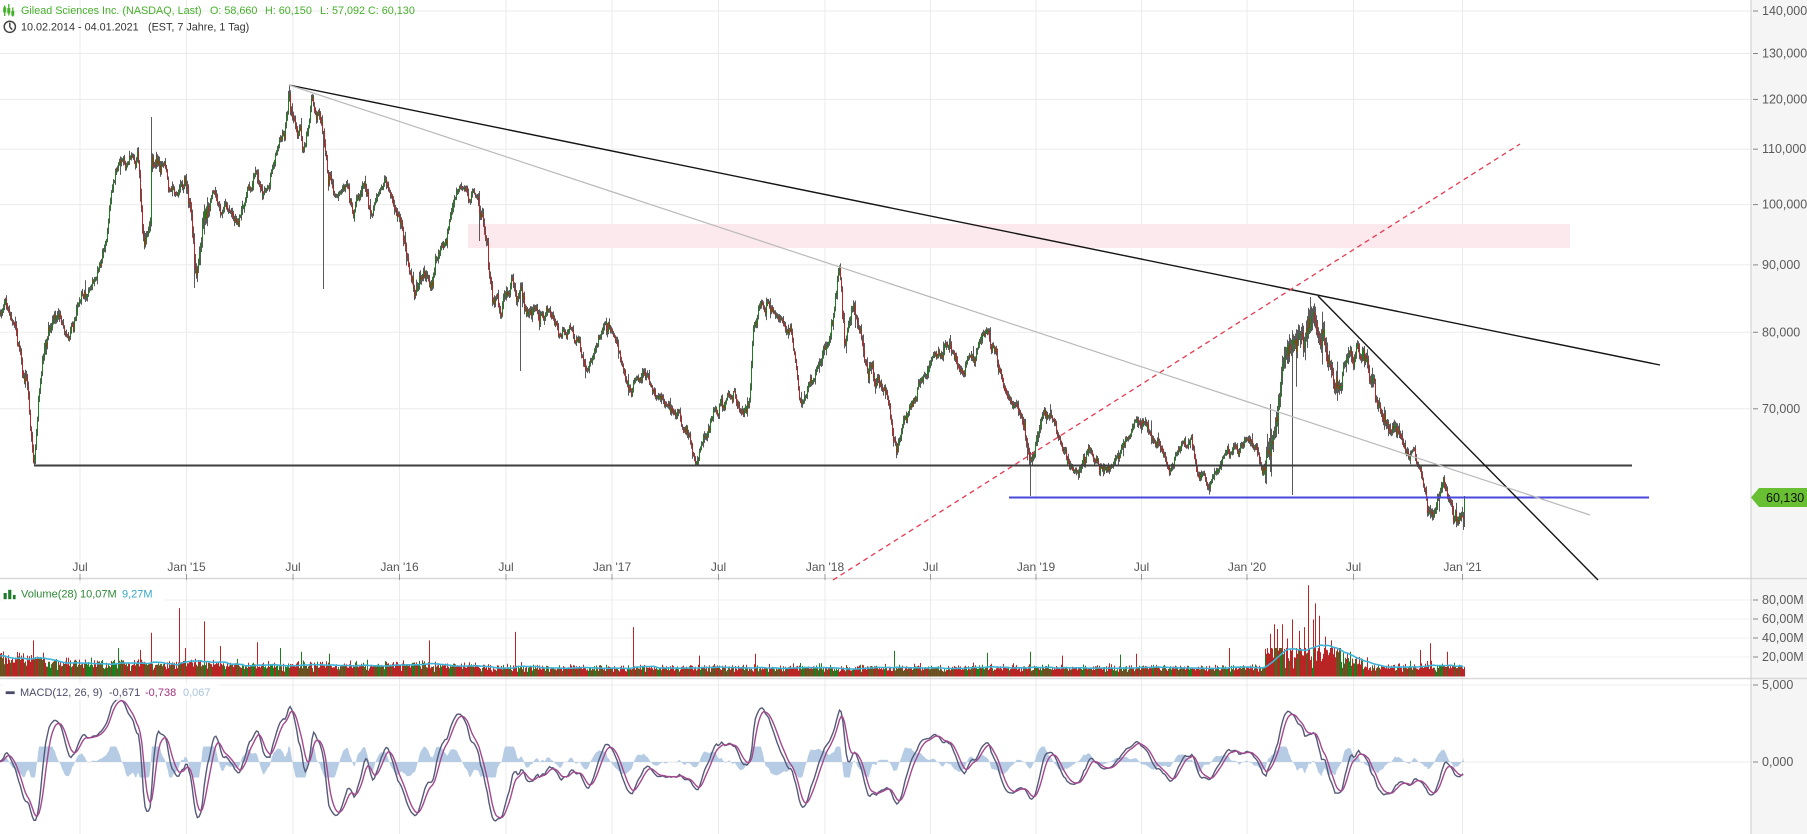 The width and height of the screenshot is (1807, 834). Describe the element at coordinates (111, 11) in the screenshot. I see `svg-text:Gilead Sciences Inc. (NASDAQ,: Gilead Sciences Inc. (NASDAQ, Last)` at that location.